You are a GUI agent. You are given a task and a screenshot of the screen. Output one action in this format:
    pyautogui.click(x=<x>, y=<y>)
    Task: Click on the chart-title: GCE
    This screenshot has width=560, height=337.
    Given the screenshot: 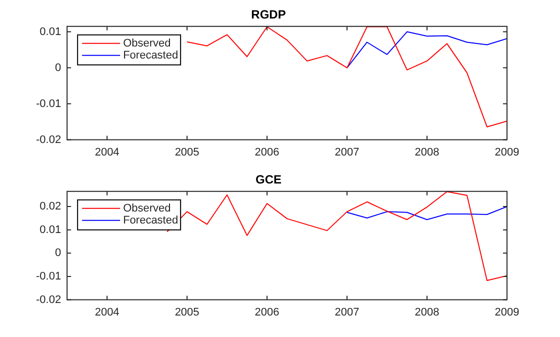 What is the action you would take?
    pyautogui.click(x=268, y=179)
    